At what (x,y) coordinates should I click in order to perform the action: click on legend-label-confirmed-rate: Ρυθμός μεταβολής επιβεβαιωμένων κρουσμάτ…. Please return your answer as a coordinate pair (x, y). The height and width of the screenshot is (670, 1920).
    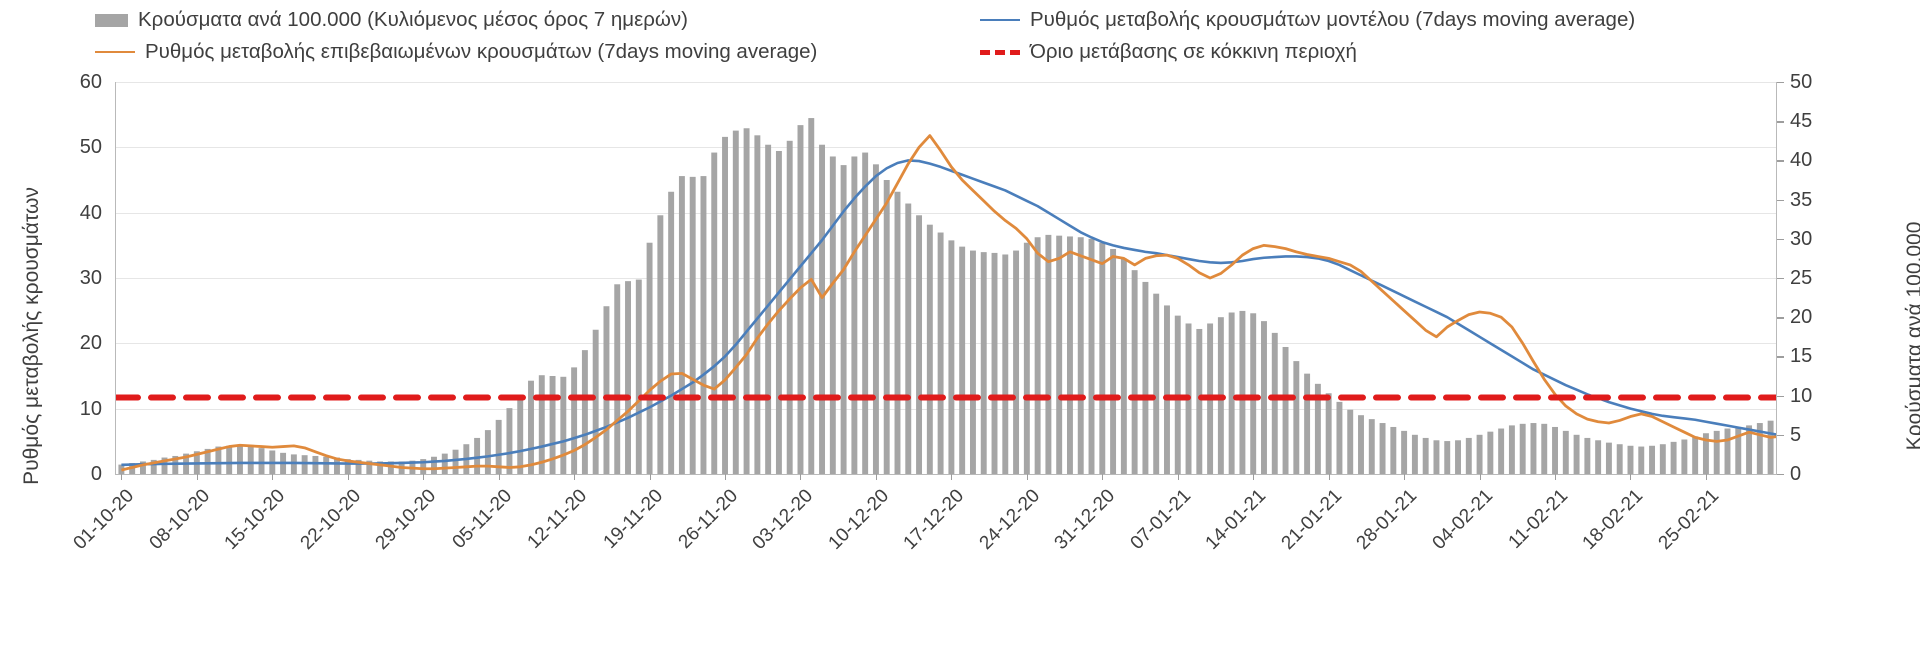
    Looking at the image, I should click on (481, 51).